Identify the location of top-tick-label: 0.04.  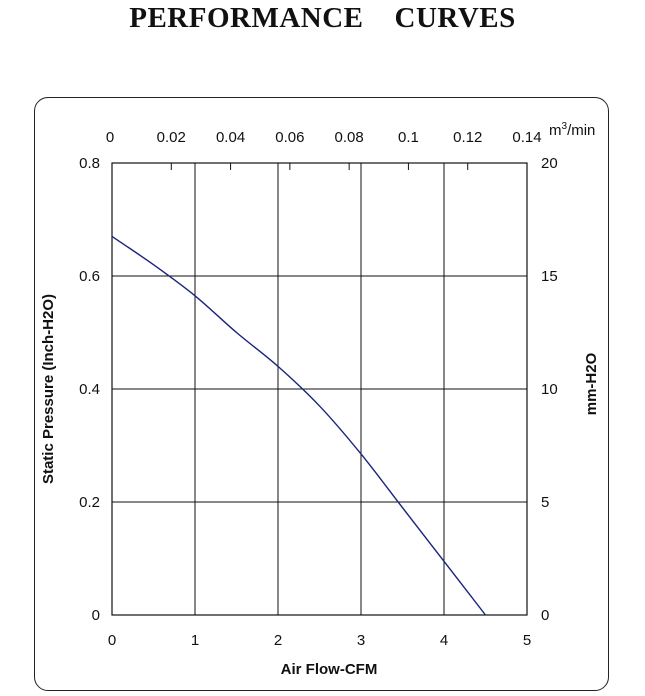
(230, 137).